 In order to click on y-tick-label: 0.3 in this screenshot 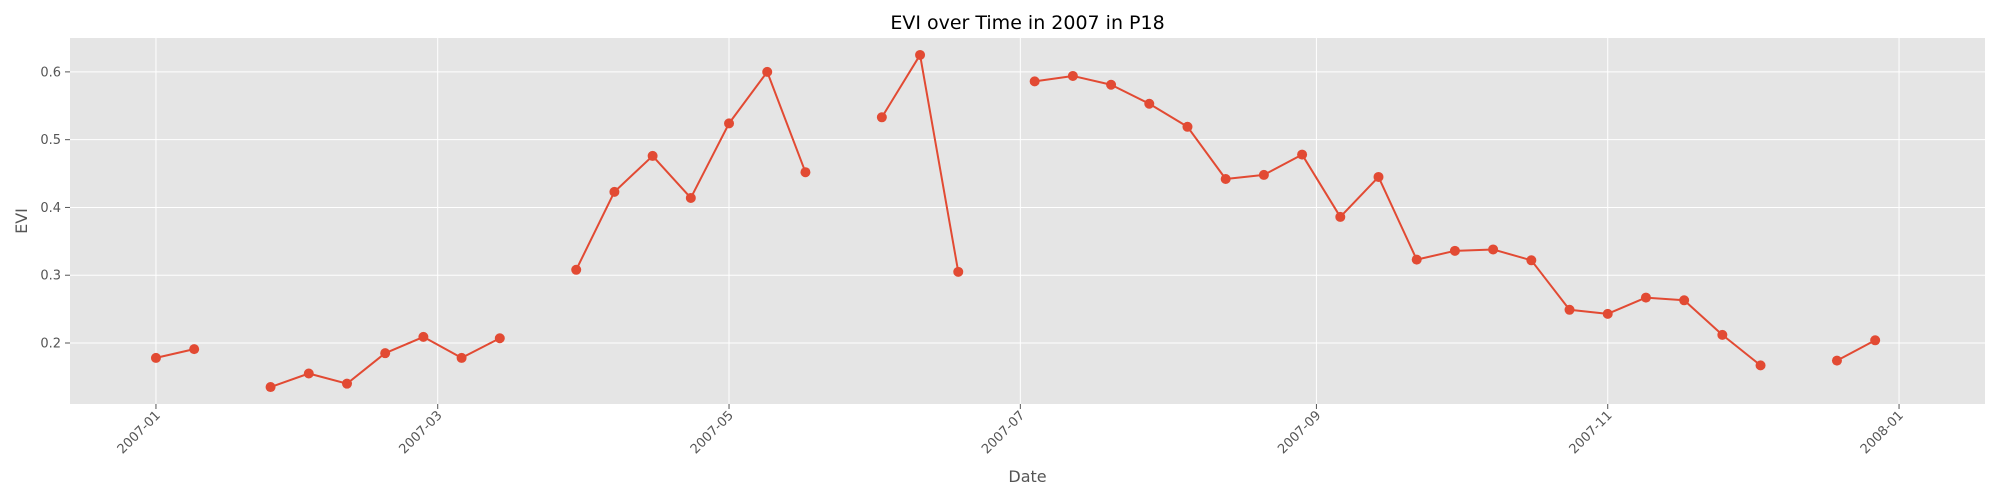, I will do `click(50, 276)`.